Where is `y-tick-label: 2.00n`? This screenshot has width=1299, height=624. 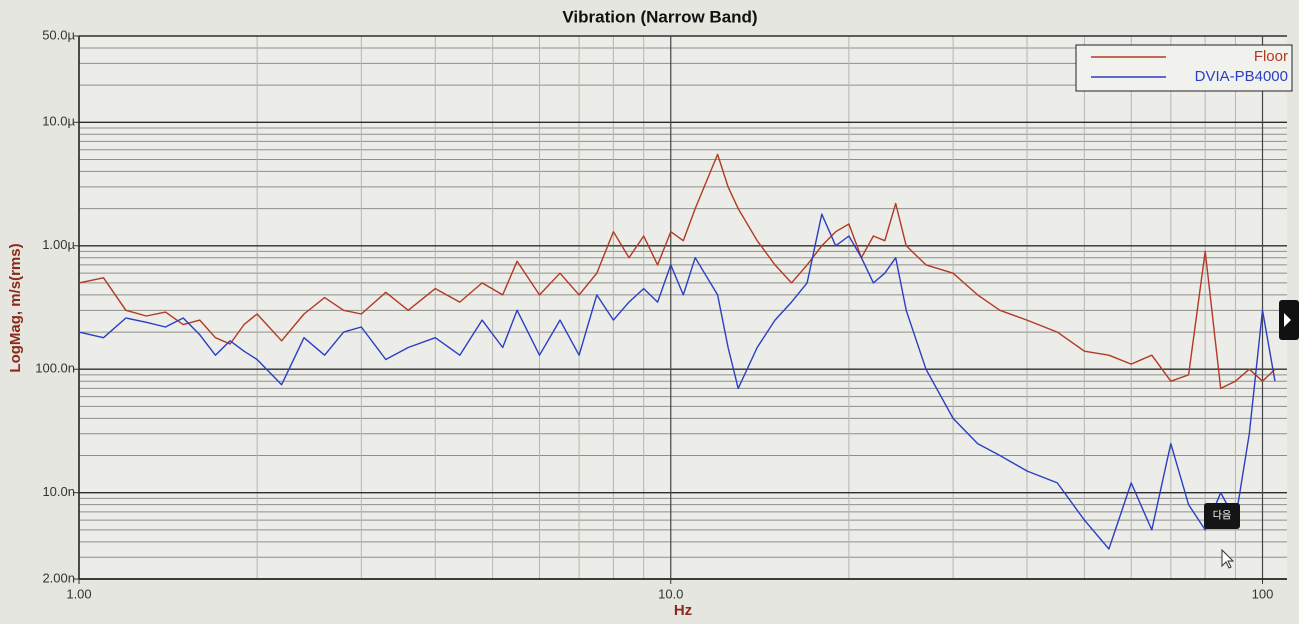
y-tick-label: 2.00n is located at coordinates (58, 577).